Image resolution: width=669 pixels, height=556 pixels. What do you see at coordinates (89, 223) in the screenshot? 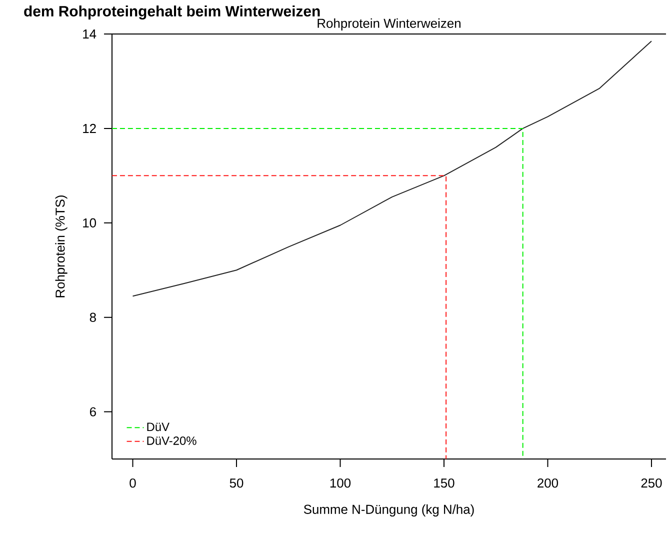
I see `y-tick-label: 10` at bounding box center [89, 223].